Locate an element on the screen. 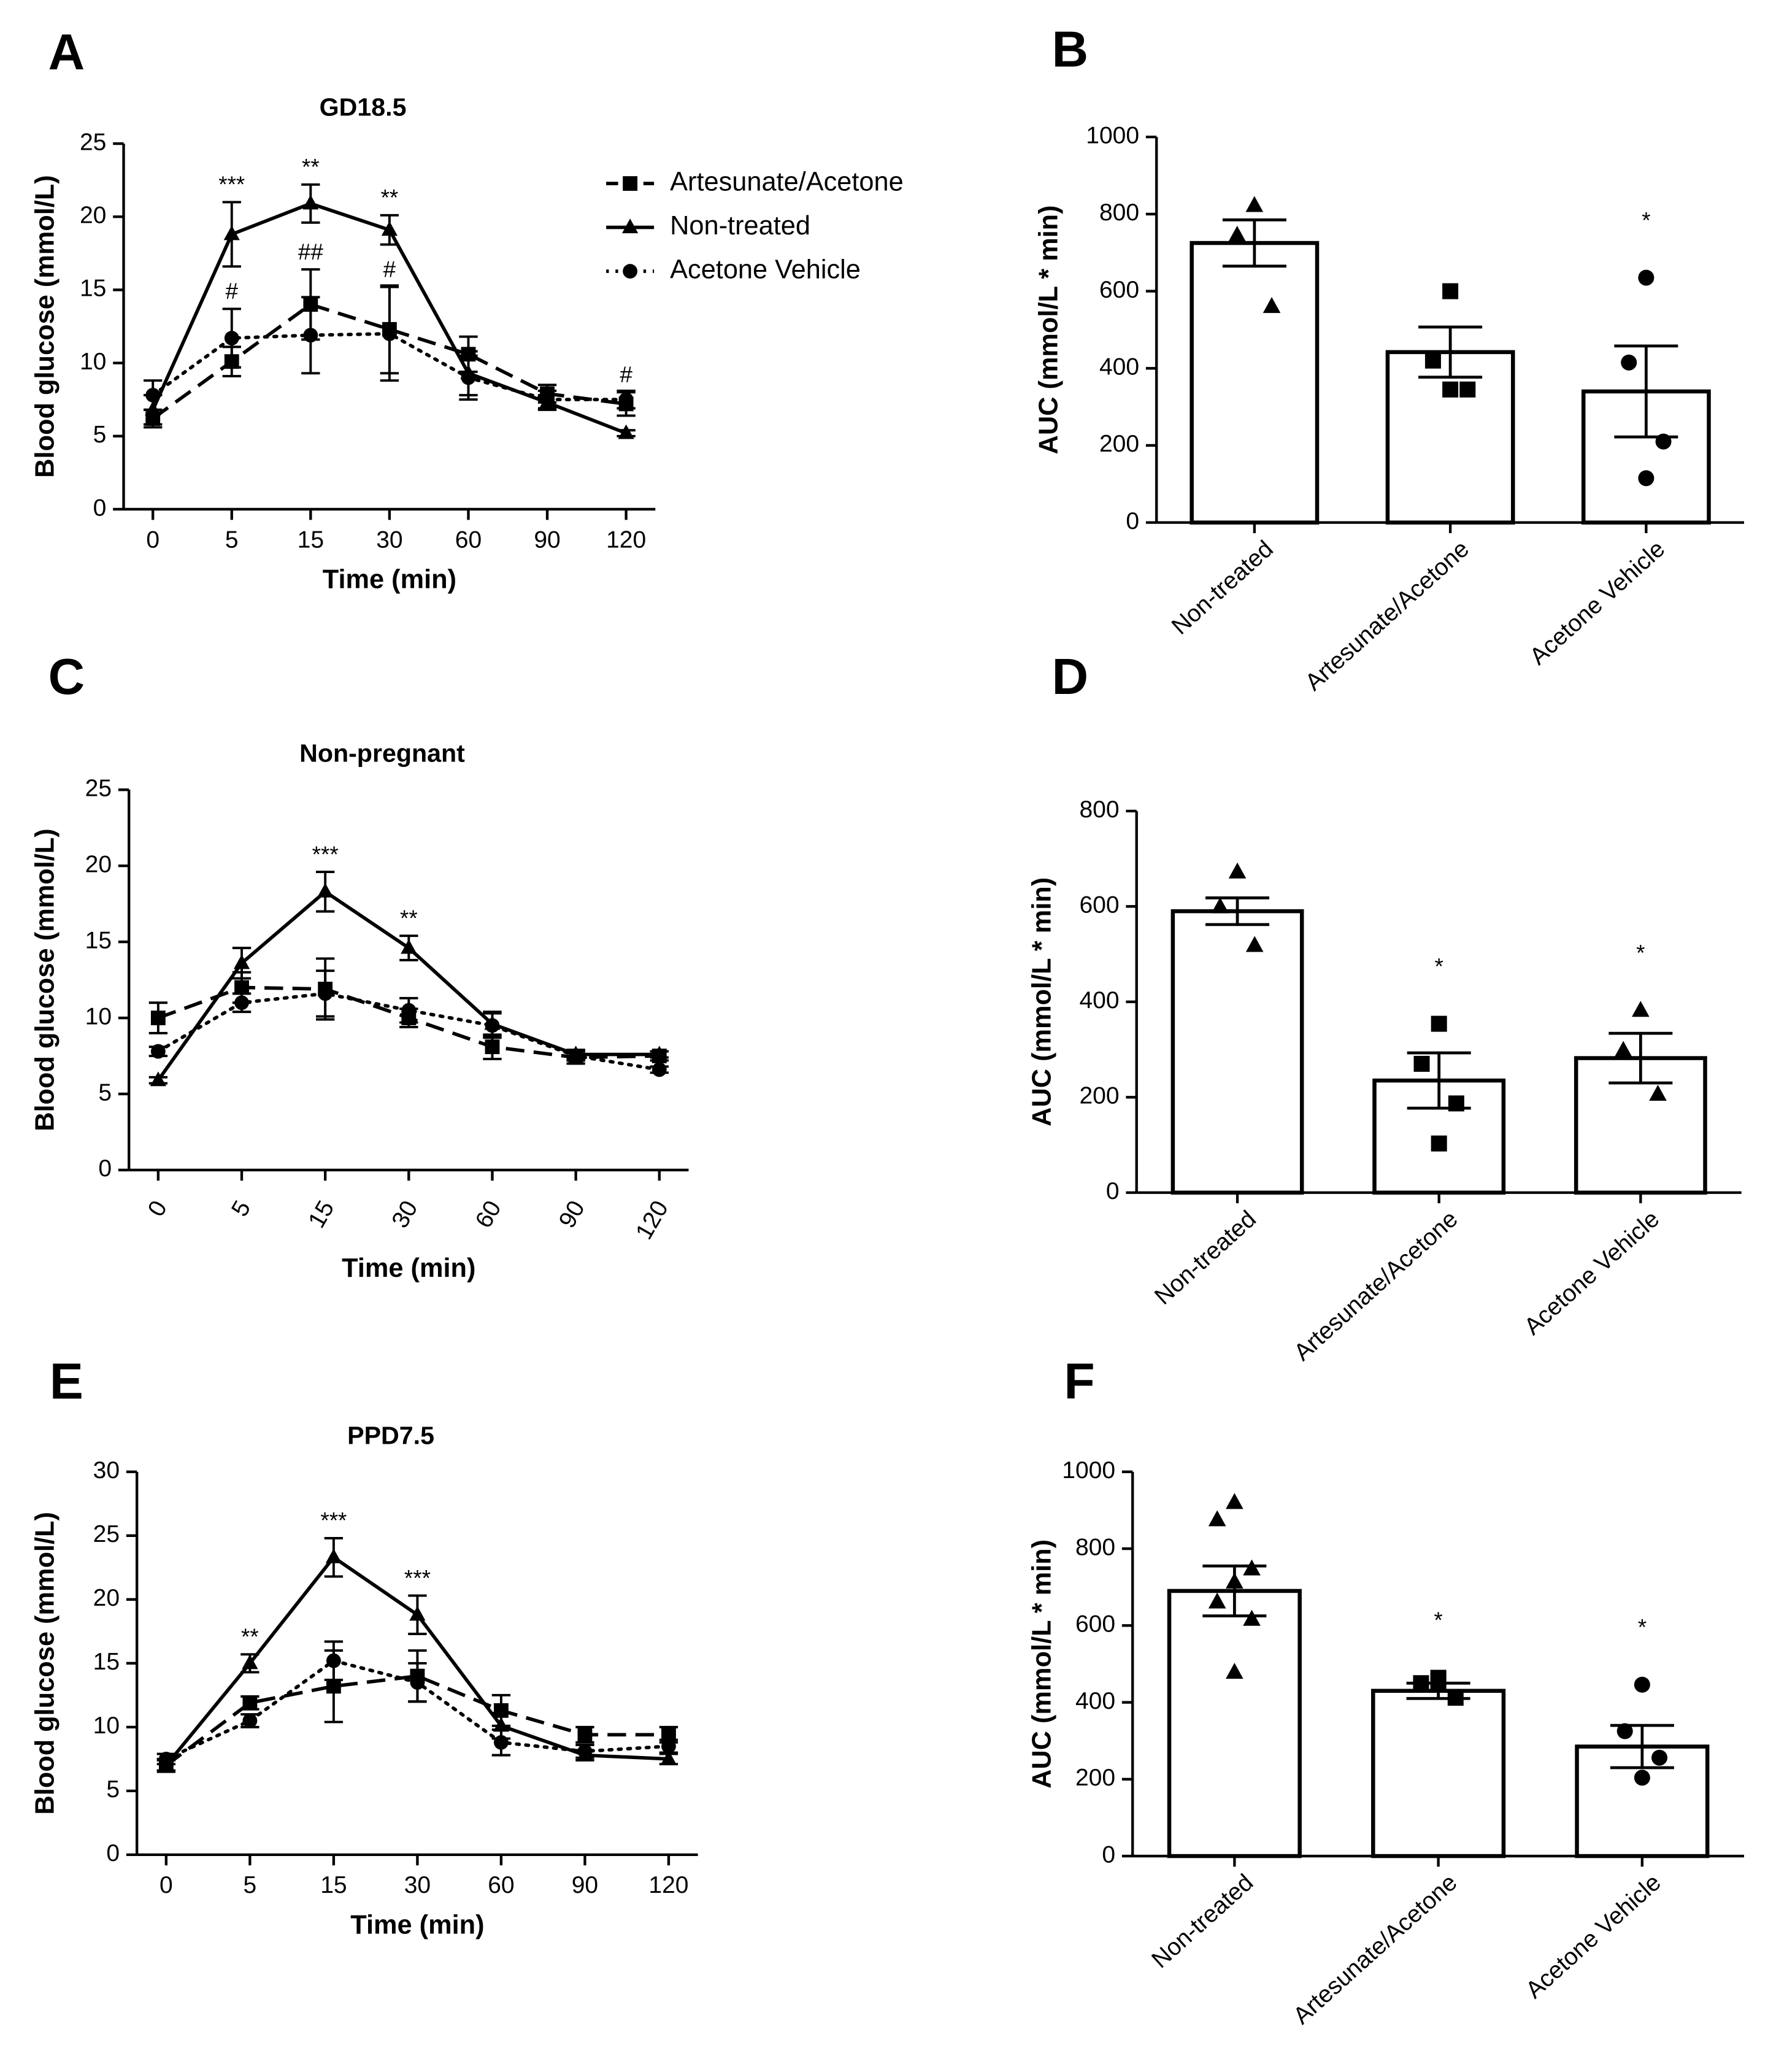  x-axis-label: Time (min) is located at coordinates (417, 1924).